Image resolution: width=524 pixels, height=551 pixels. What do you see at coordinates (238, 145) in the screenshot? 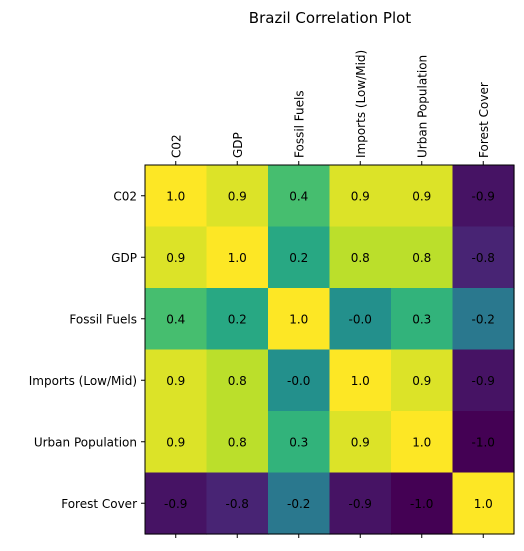
I see `x-tick-label: GDP` at bounding box center [238, 145].